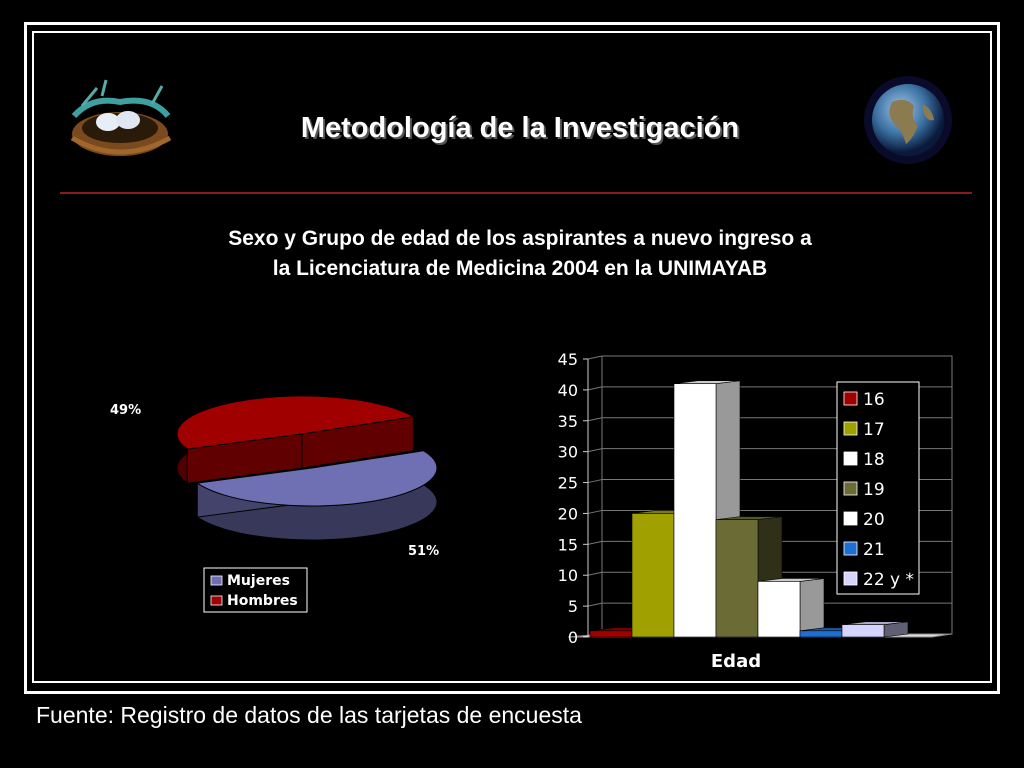 The width and height of the screenshot is (1024, 768). What do you see at coordinates (888, 580) in the screenshot?
I see `svg-text: 22 y *` at bounding box center [888, 580].